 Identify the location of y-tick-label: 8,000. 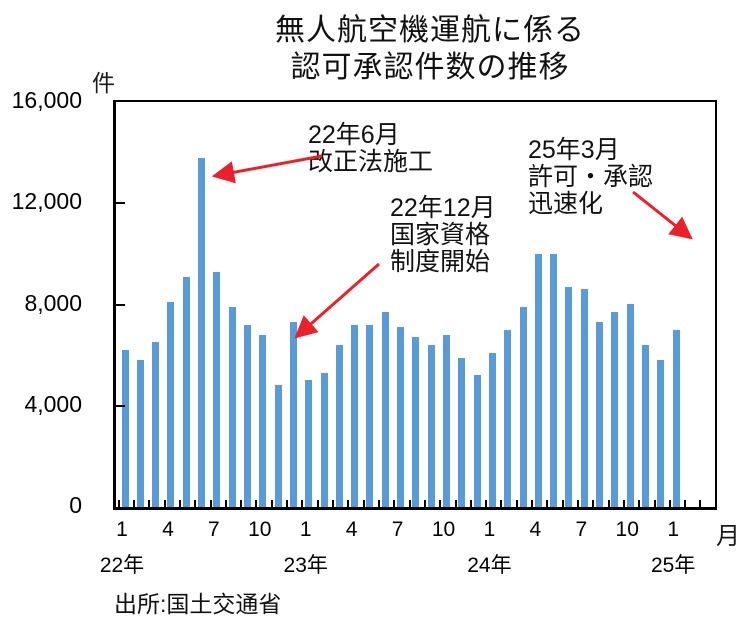
(53, 302).